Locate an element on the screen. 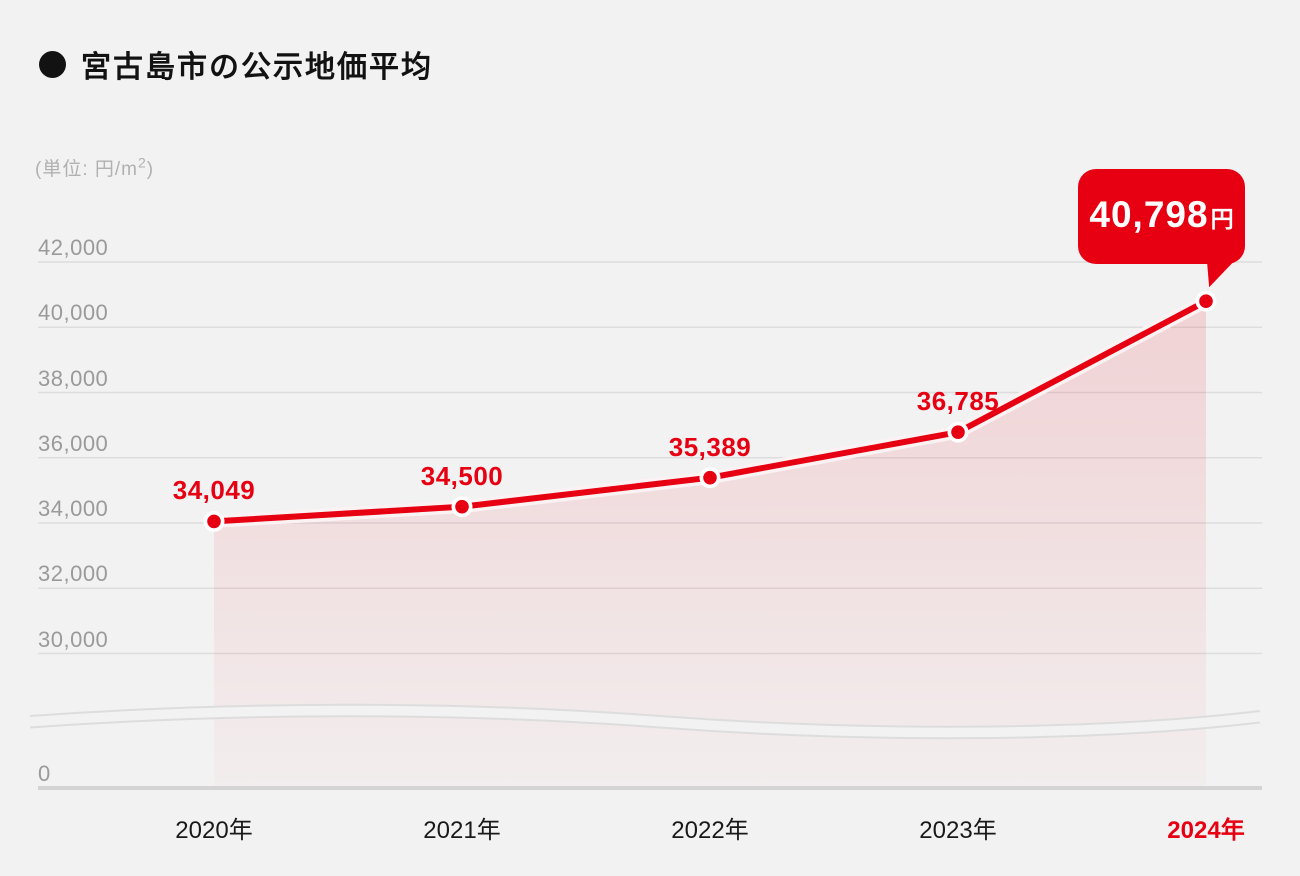  data-point-label: 36,785 is located at coordinates (958, 401).